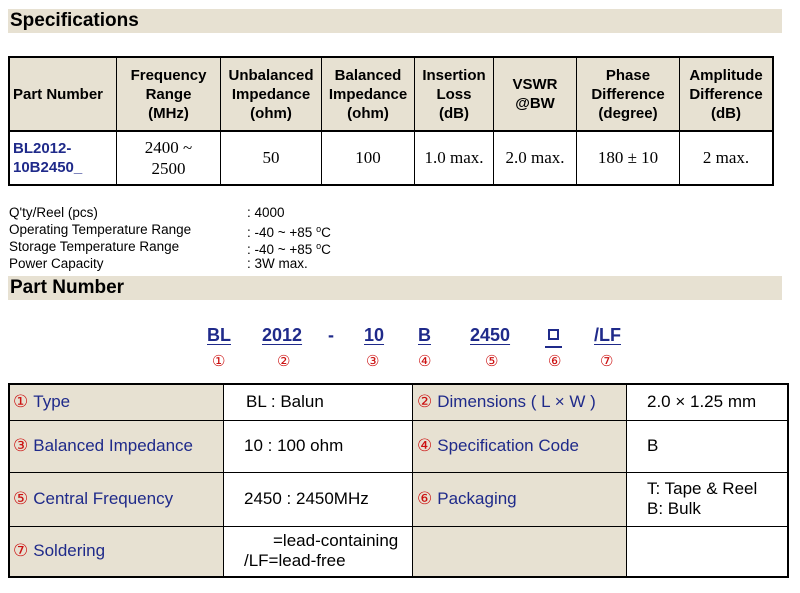 This screenshot has width=800, height=593. Describe the element at coordinates (282, 335) in the screenshot. I see `code-dimensions: 2012` at that location.